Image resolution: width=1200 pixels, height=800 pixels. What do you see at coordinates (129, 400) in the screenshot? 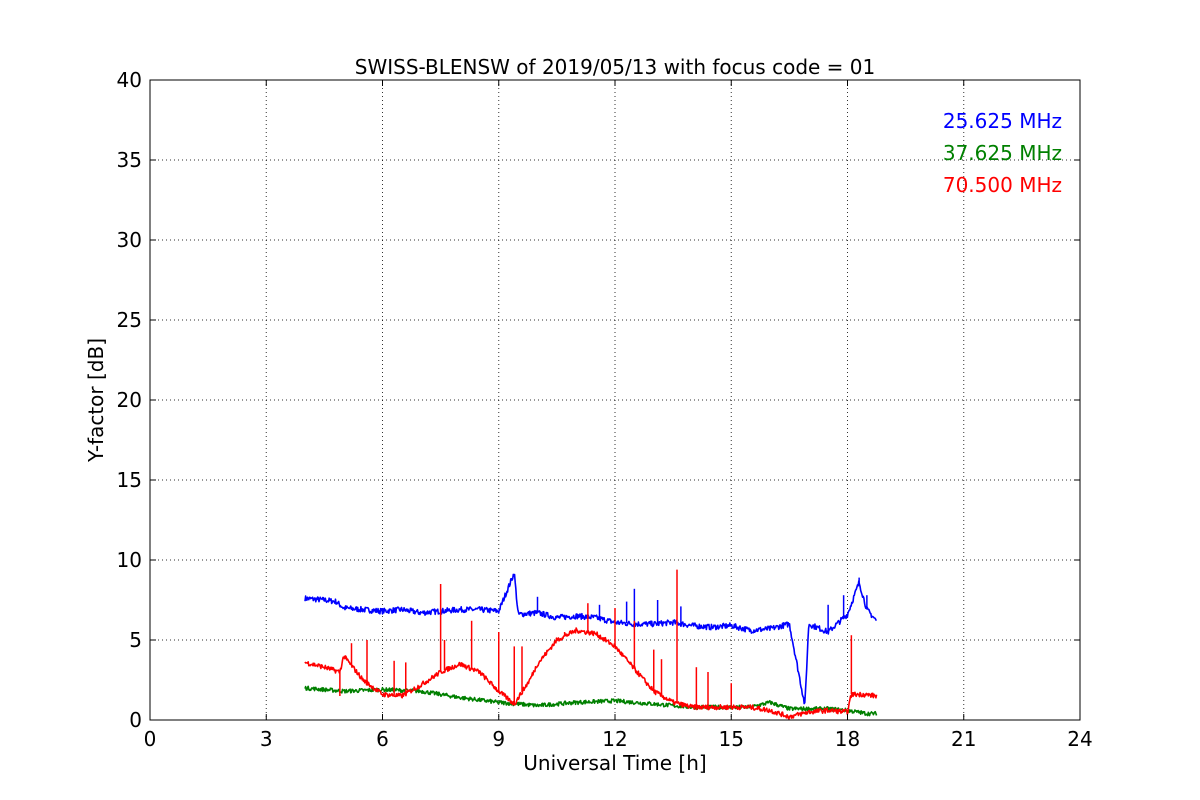
I see `y-tick-label: 20` at bounding box center [129, 400].